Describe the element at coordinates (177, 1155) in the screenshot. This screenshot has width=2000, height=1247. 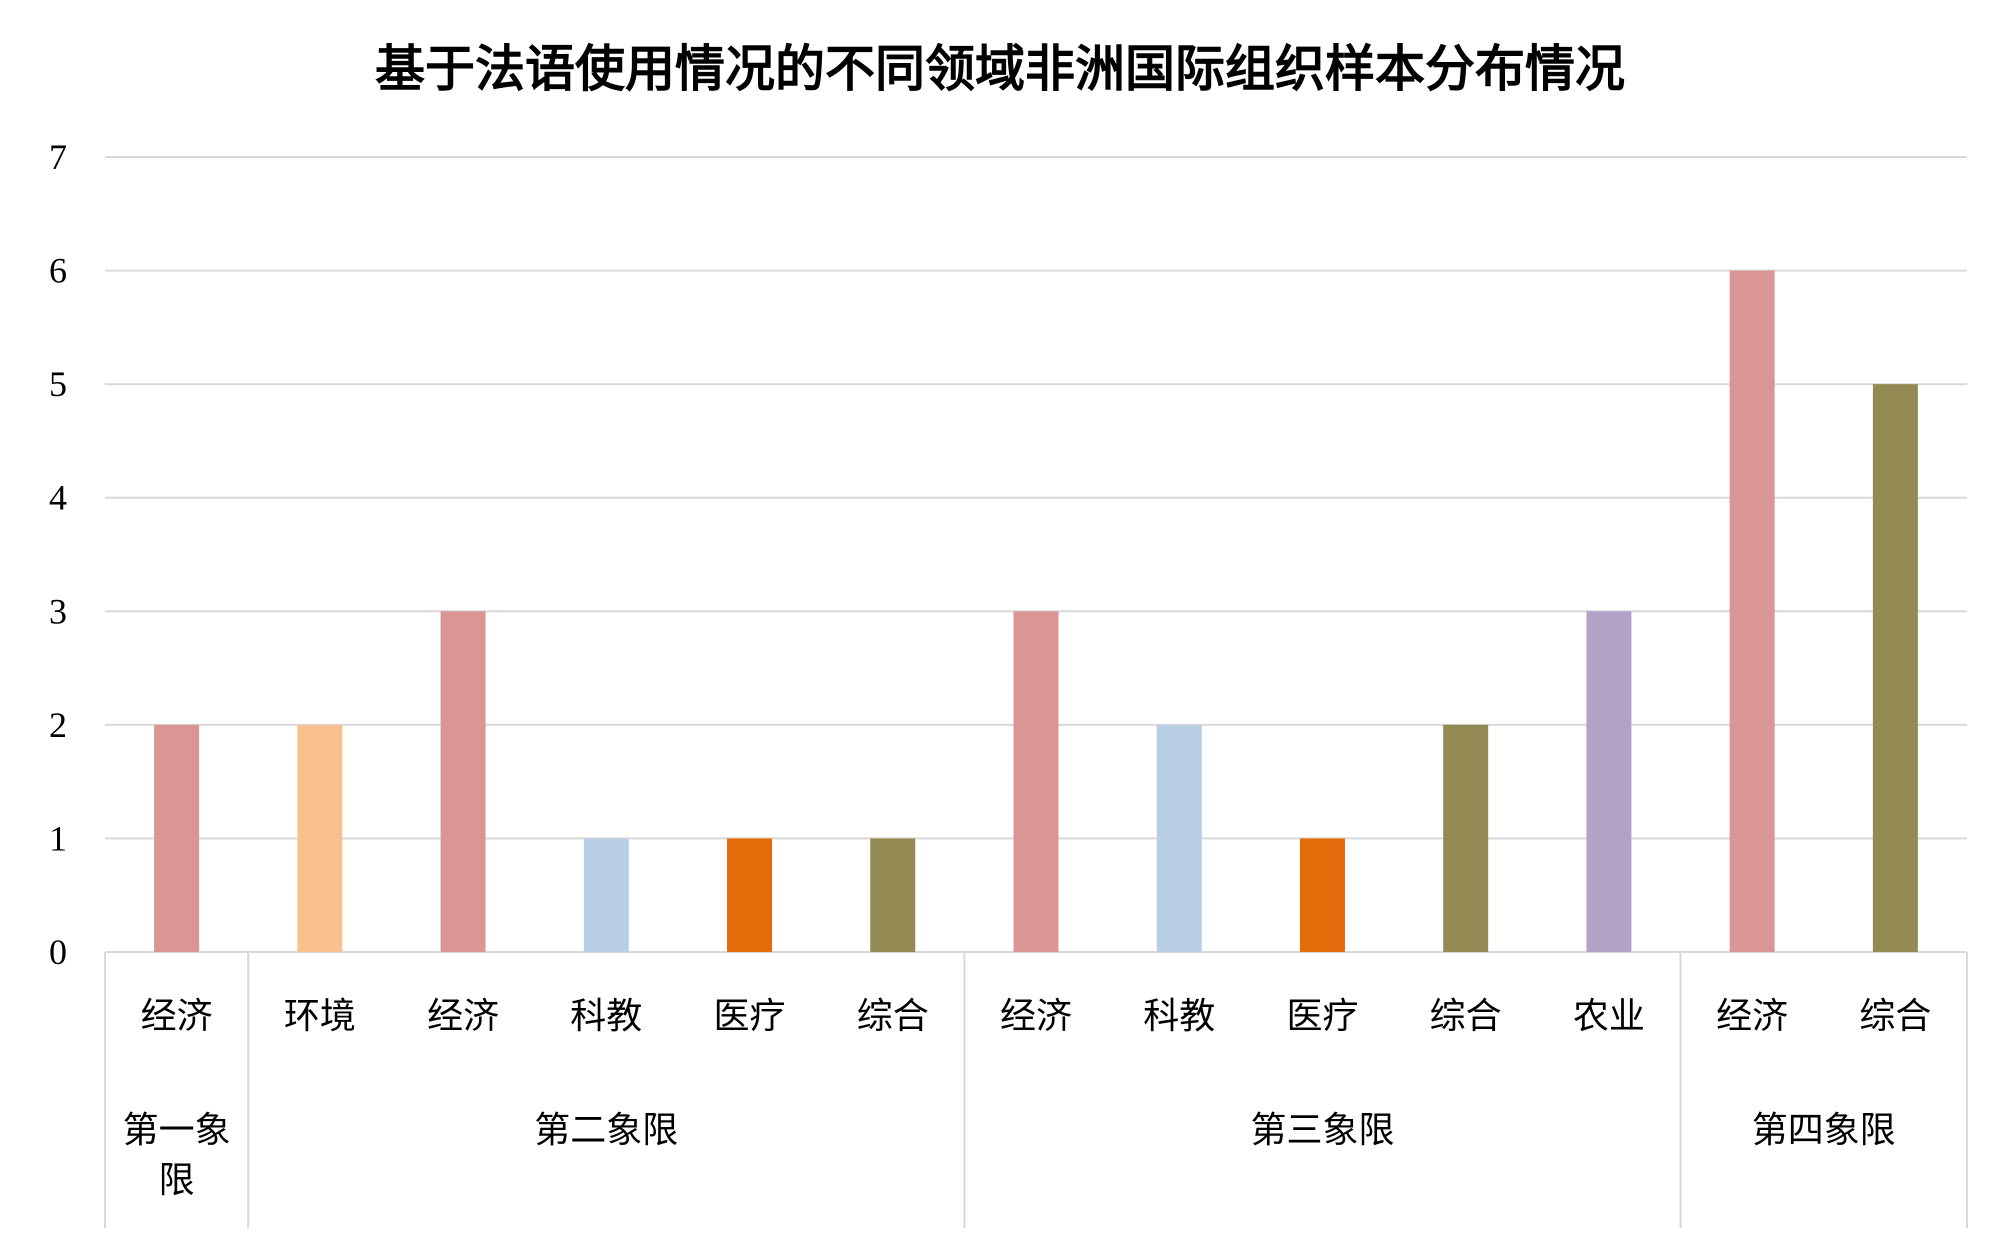
I see `x-group-label: 第一象限` at that location.